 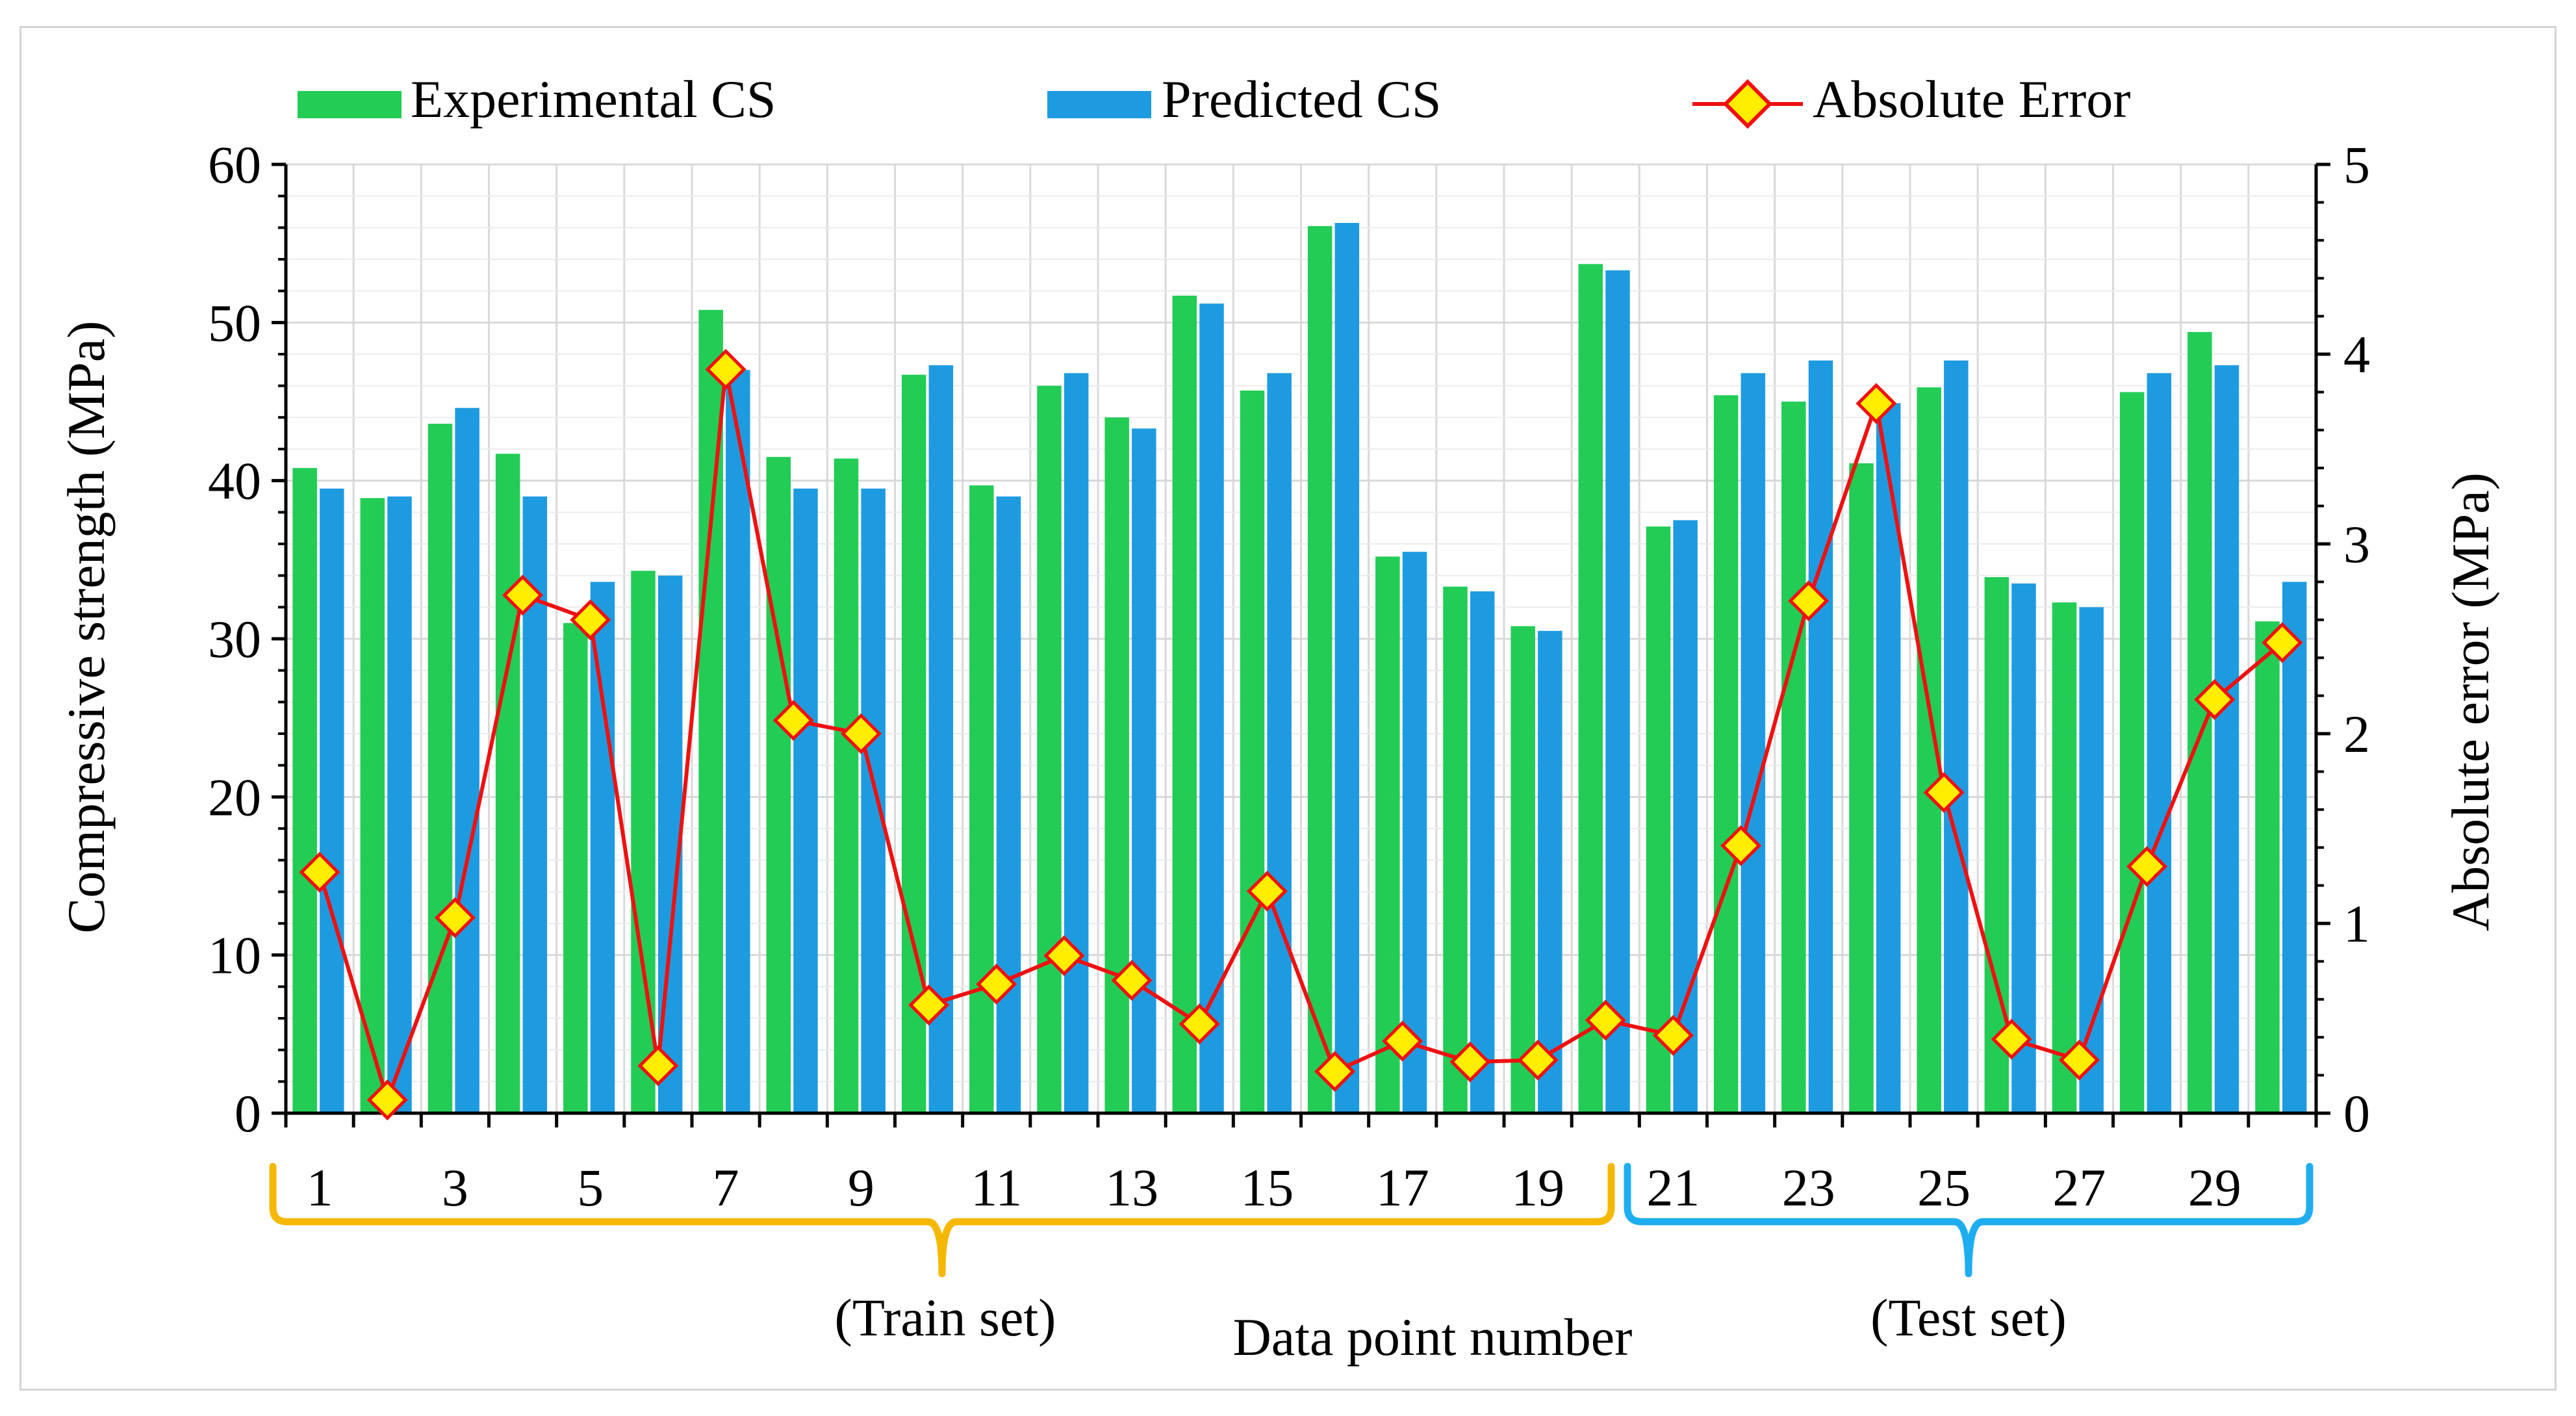 What do you see at coordinates (234, 955) in the screenshot?
I see `y-tick-label: 10` at bounding box center [234, 955].